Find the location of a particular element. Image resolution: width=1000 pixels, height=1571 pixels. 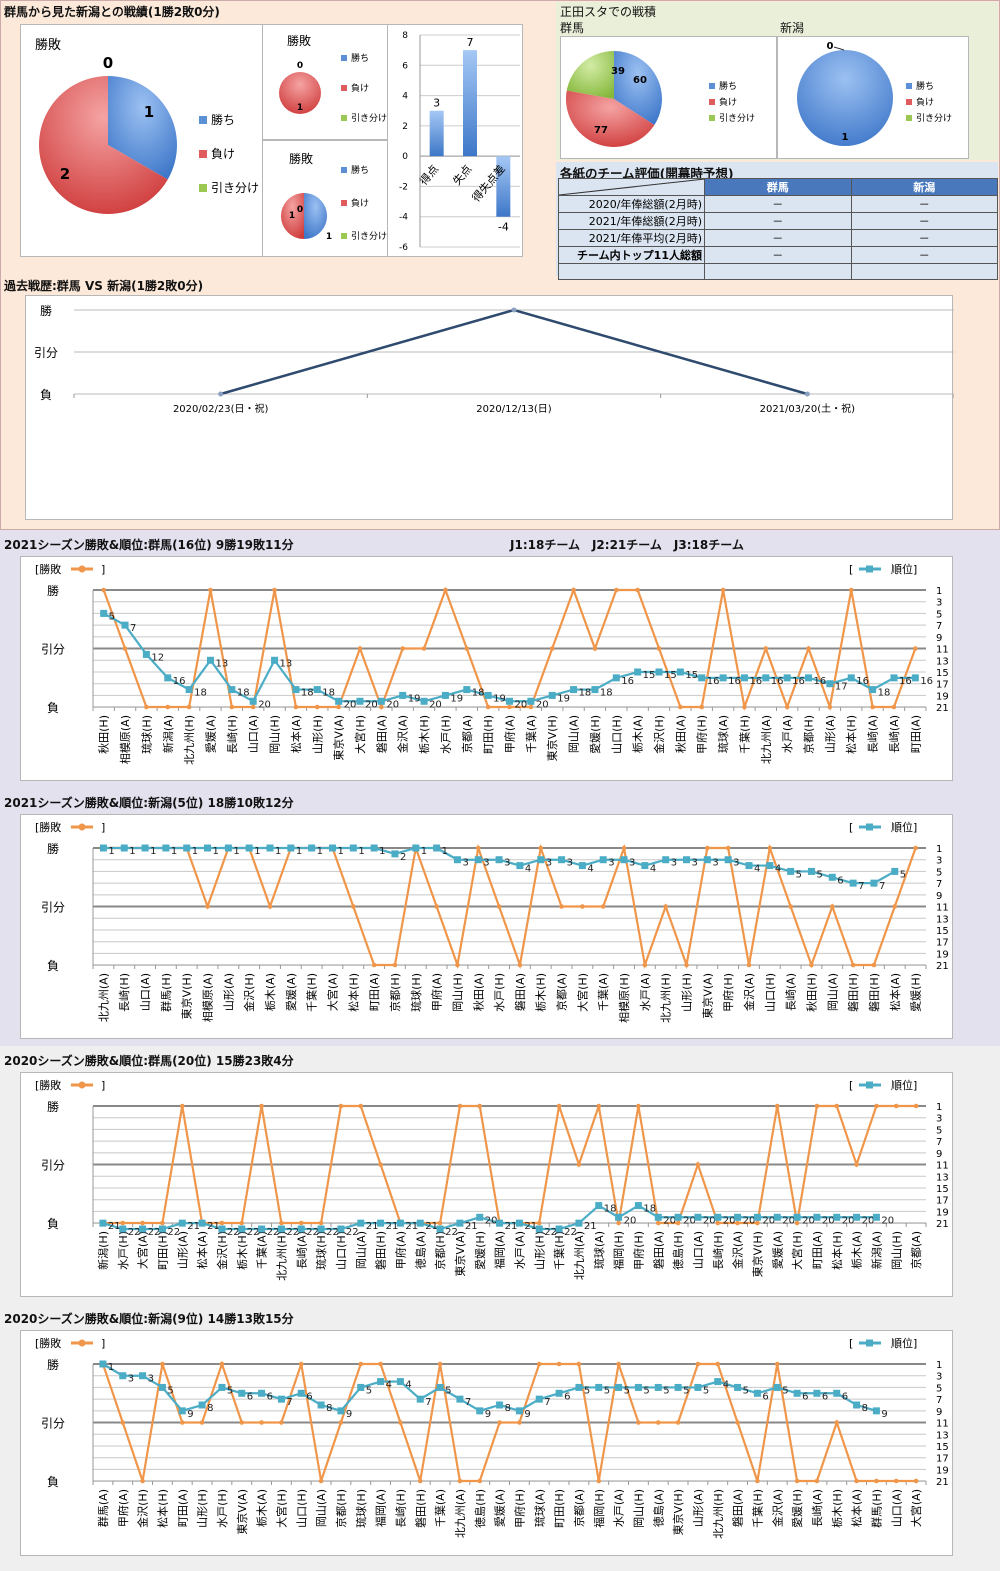

x-tick-label: 金沢(H) is located at coordinates (249, 992).